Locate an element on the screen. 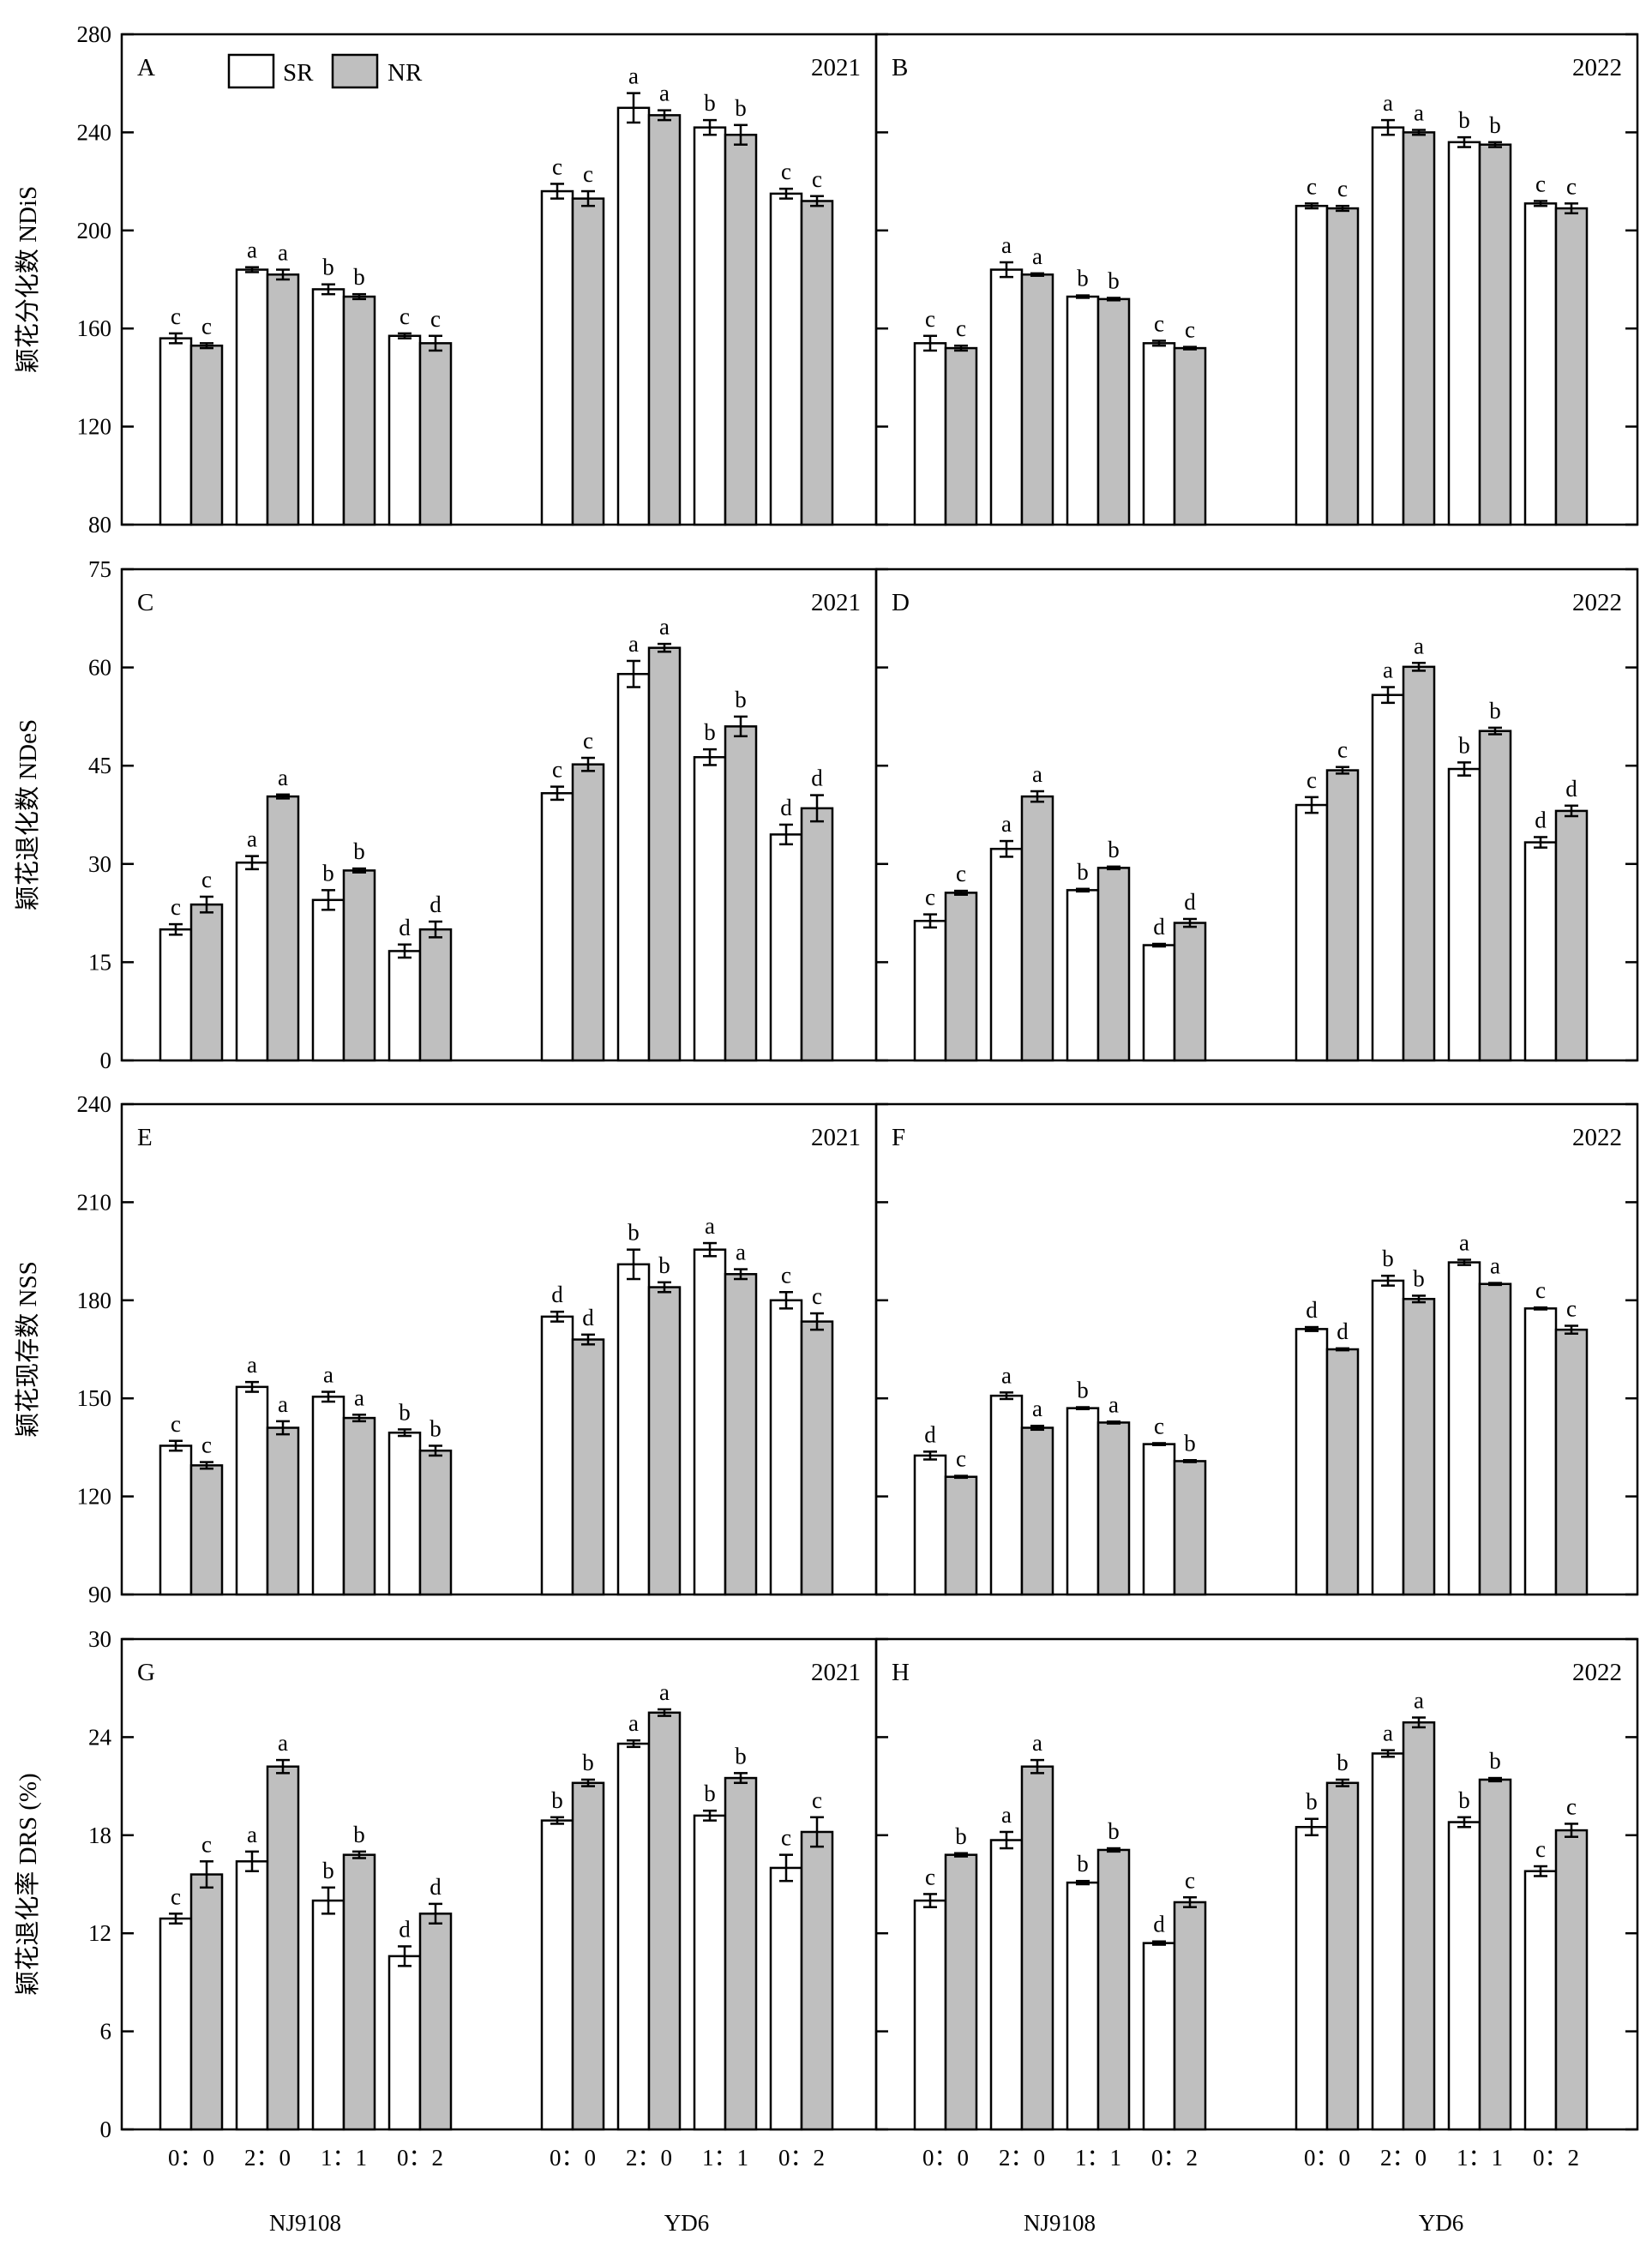 The width and height of the screenshot is (1652, 2258). y-tick-label: 15 is located at coordinates (99, 962).